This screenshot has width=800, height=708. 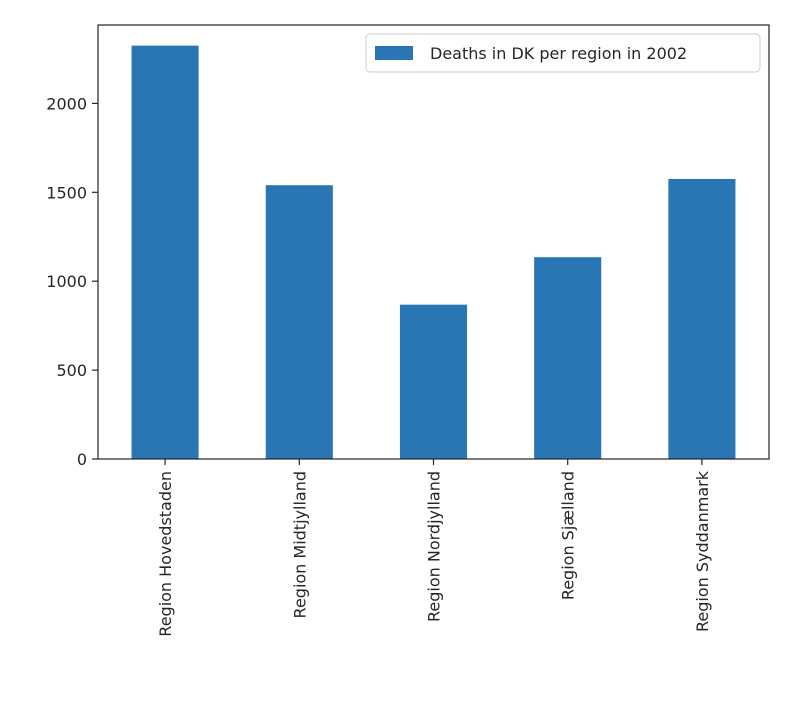 I want to click on x-tick-label-3: Region Sjælland, so click(x=568, y=535).